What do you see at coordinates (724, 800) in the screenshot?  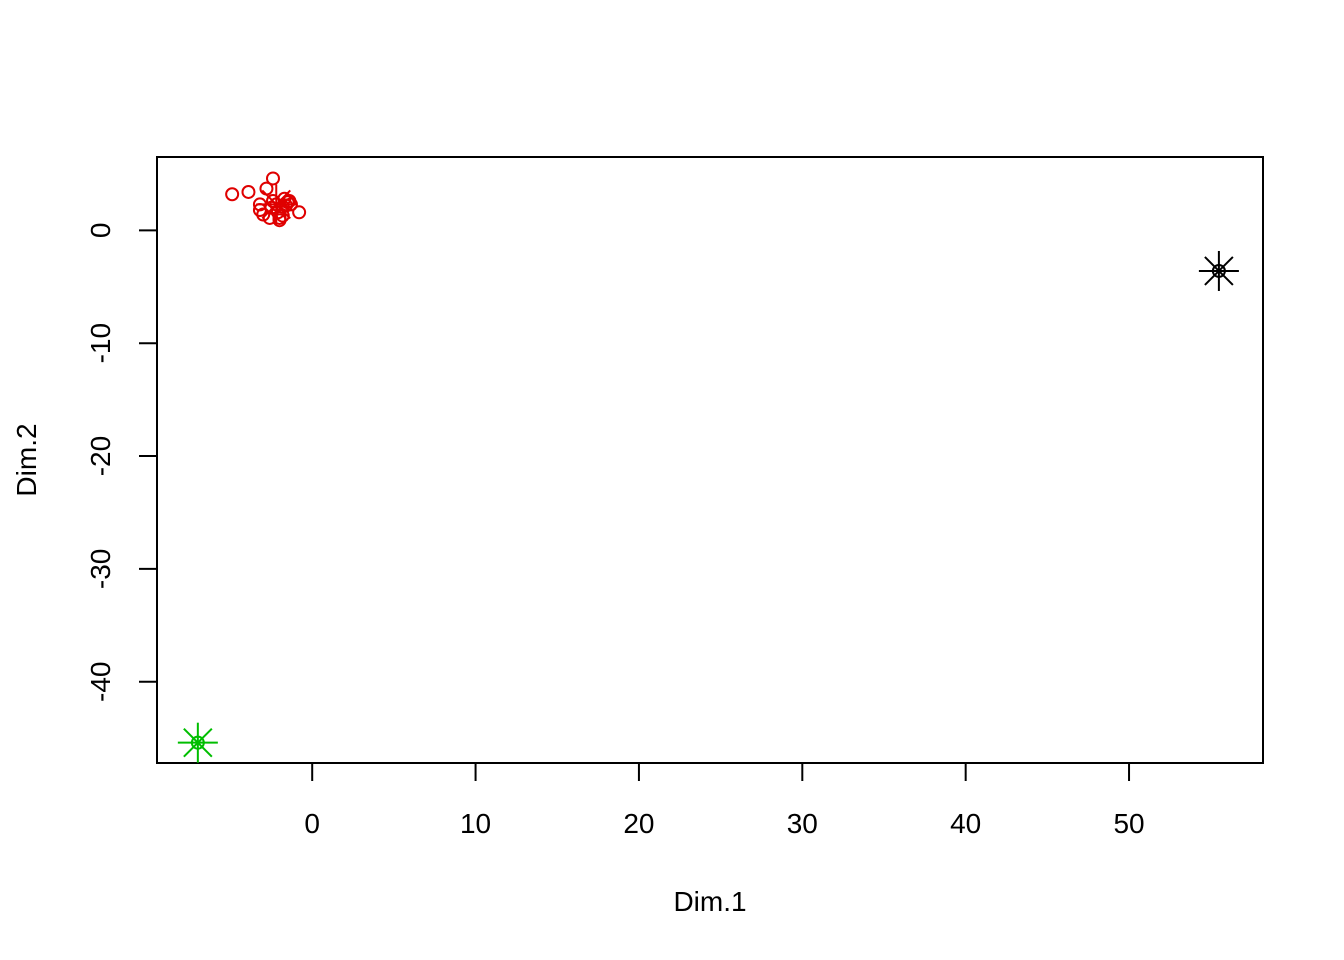 I see `x-axis: 0 10 20 30 40 50` at bounding box center [724, 800].